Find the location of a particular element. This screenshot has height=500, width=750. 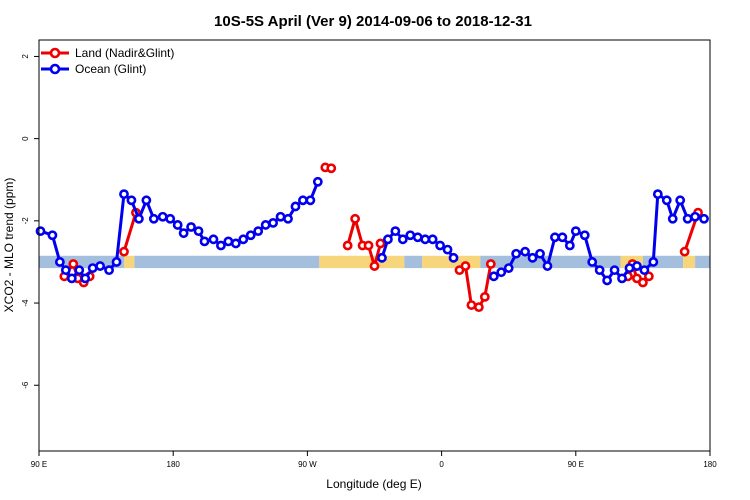

y-axis: 2 0 -2 -4 -6 is located at coordinates (30, 221).